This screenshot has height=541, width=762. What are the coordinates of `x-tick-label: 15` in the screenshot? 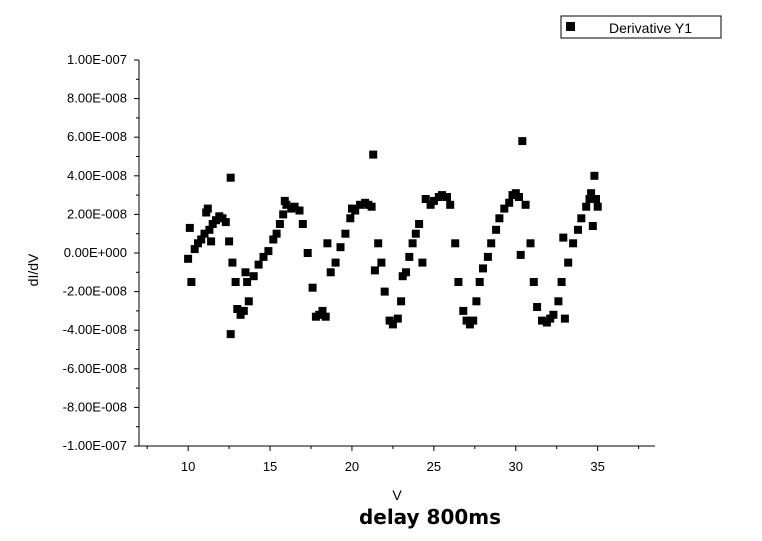 It's located at (270, 466).